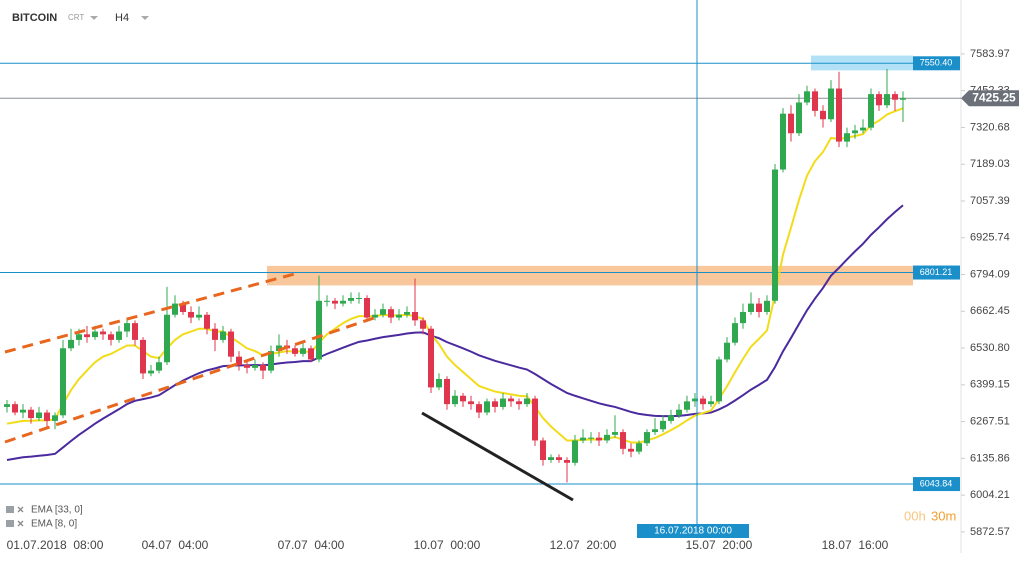 The width and height of the screenshot is (1030, 563). What do you see at coordinates (583, 545) in the screenshot?
I see `x-tick-label: 12.07 20:00` at bounding box center [583, 545].